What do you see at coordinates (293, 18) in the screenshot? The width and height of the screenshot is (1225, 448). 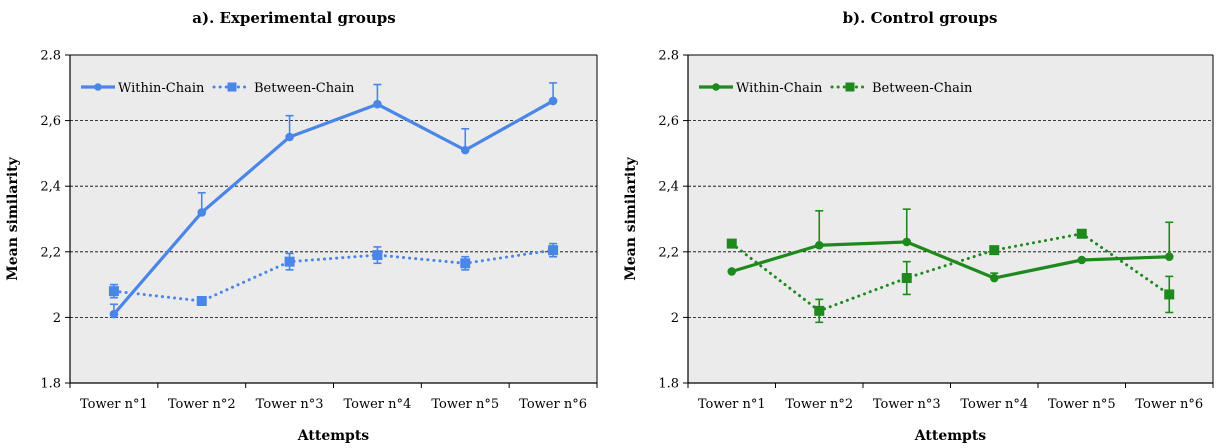 I see `chart-title: a). Experimental groups` at bounding box center [293, 18].